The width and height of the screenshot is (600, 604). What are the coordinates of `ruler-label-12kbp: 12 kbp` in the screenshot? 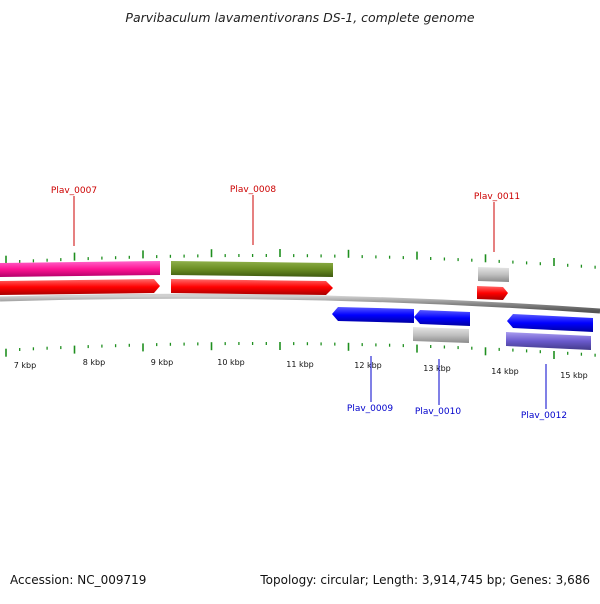 It's located at (368, 365).